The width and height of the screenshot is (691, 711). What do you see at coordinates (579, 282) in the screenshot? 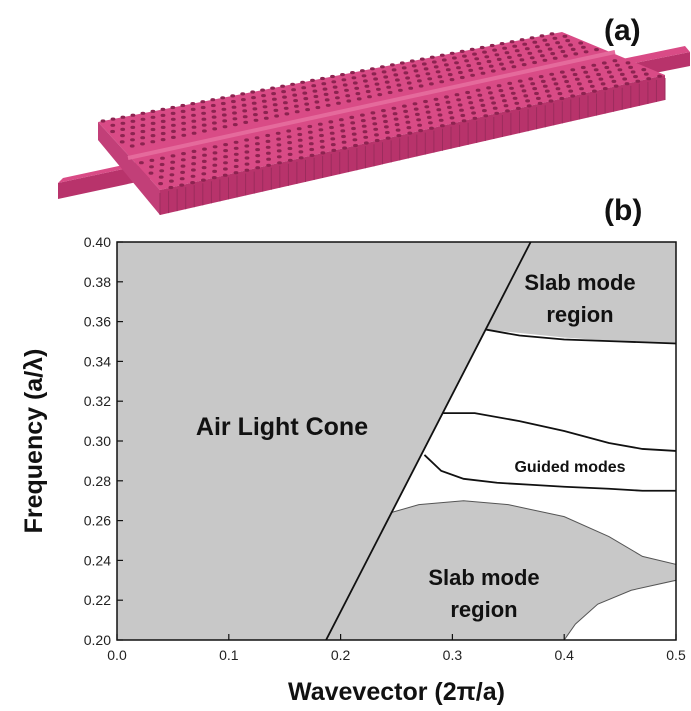
I see `upper-slab-region-label-line1: Slab mode` at bounding box center [579, 282].